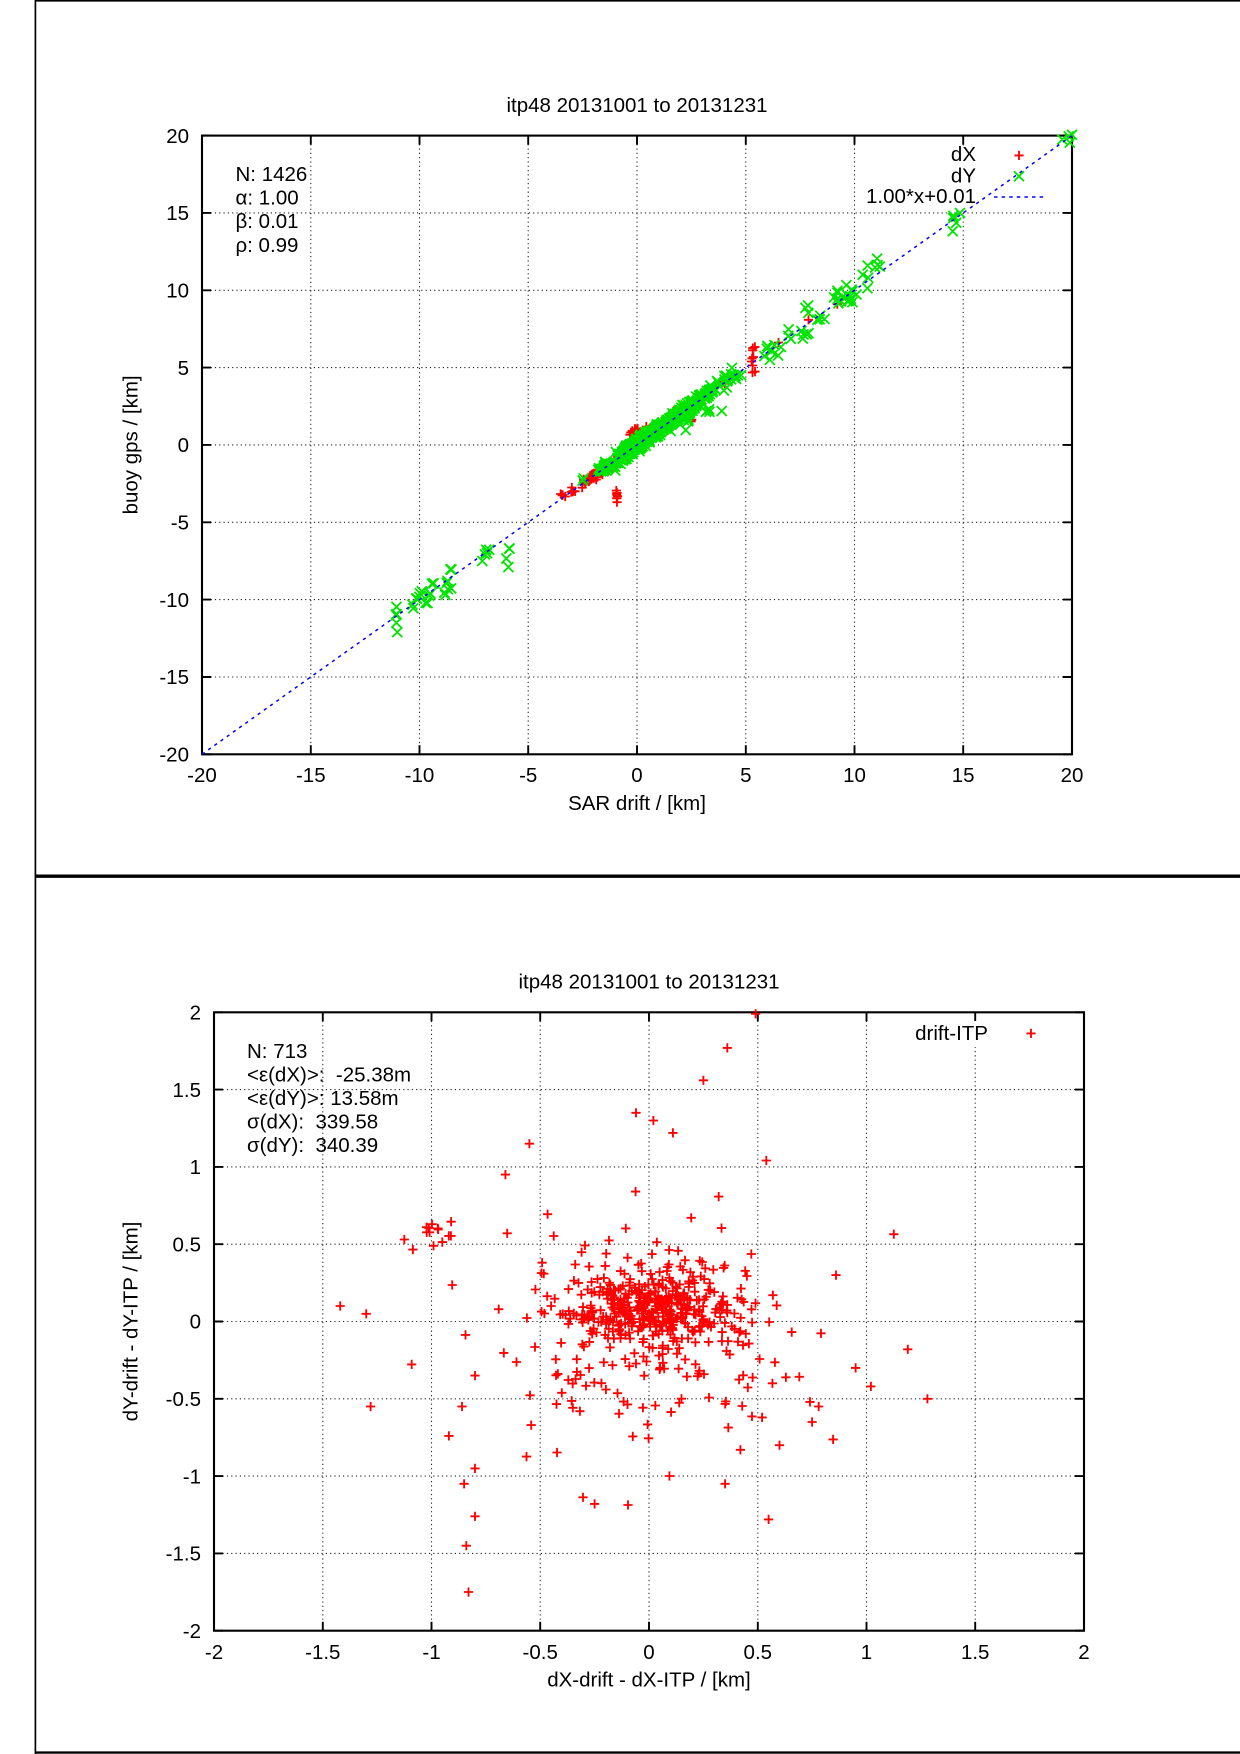  I want to click on svg-text: σ(dX): 339.58, so click(312, 1122).